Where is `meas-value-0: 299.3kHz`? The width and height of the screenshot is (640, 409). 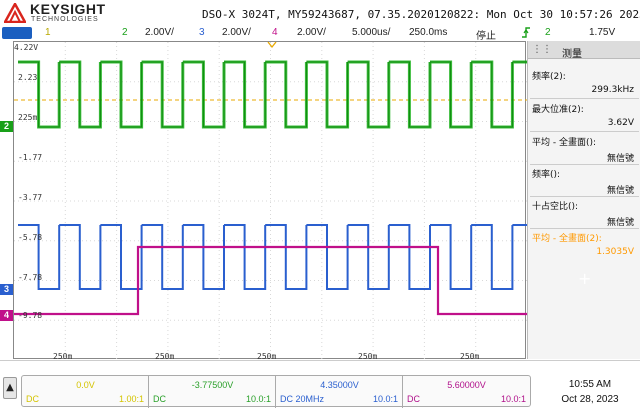 meas-value-0: 299.3kHz is located at coordinates (612, 90).